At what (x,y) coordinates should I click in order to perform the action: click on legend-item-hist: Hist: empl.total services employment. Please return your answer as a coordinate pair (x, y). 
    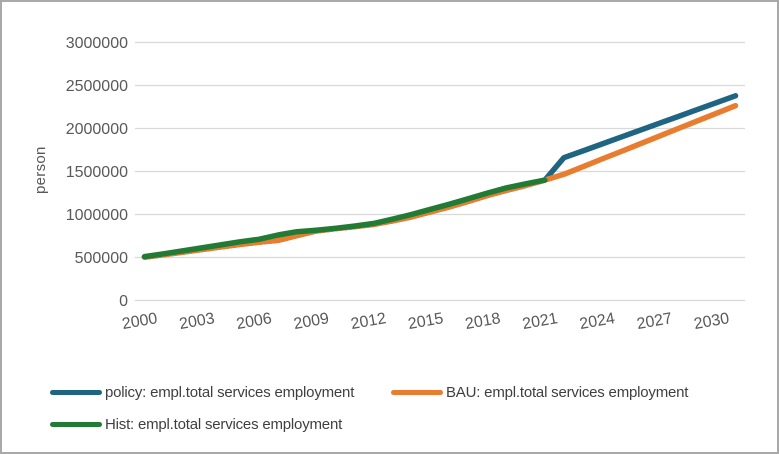
    Looking at the image, I should click on (196, 424).